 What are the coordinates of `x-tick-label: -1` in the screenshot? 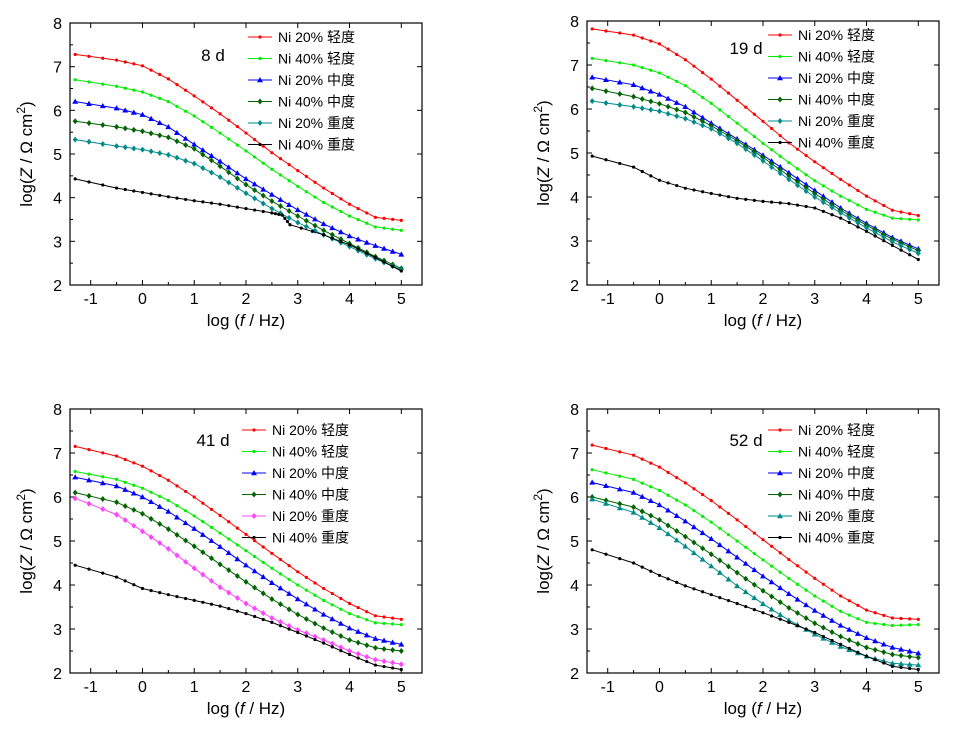 It's located at (91, 299).